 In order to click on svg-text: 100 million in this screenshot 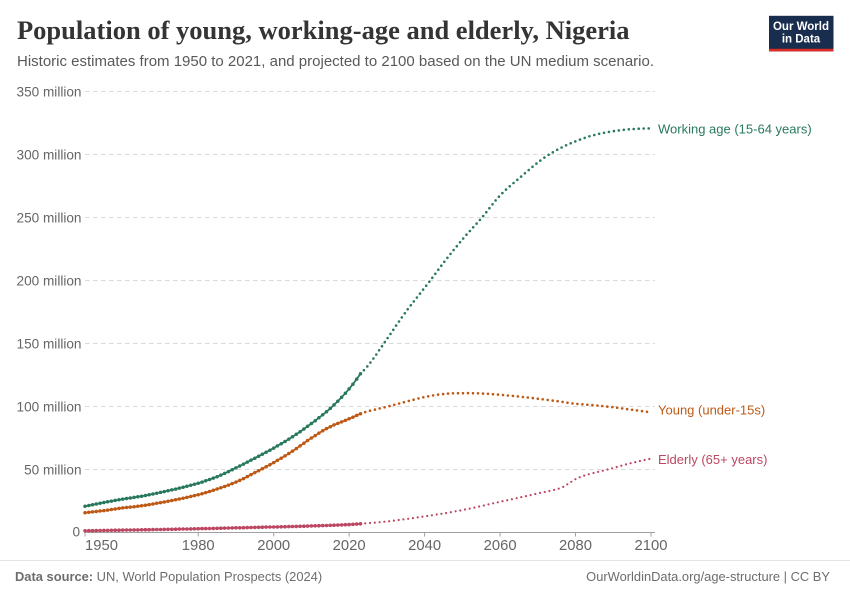, I will do `click(49, 407)`.